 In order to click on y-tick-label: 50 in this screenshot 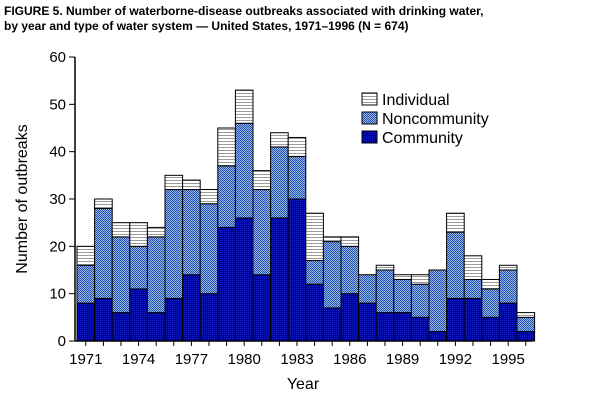, I will do `click(57, 104)`.